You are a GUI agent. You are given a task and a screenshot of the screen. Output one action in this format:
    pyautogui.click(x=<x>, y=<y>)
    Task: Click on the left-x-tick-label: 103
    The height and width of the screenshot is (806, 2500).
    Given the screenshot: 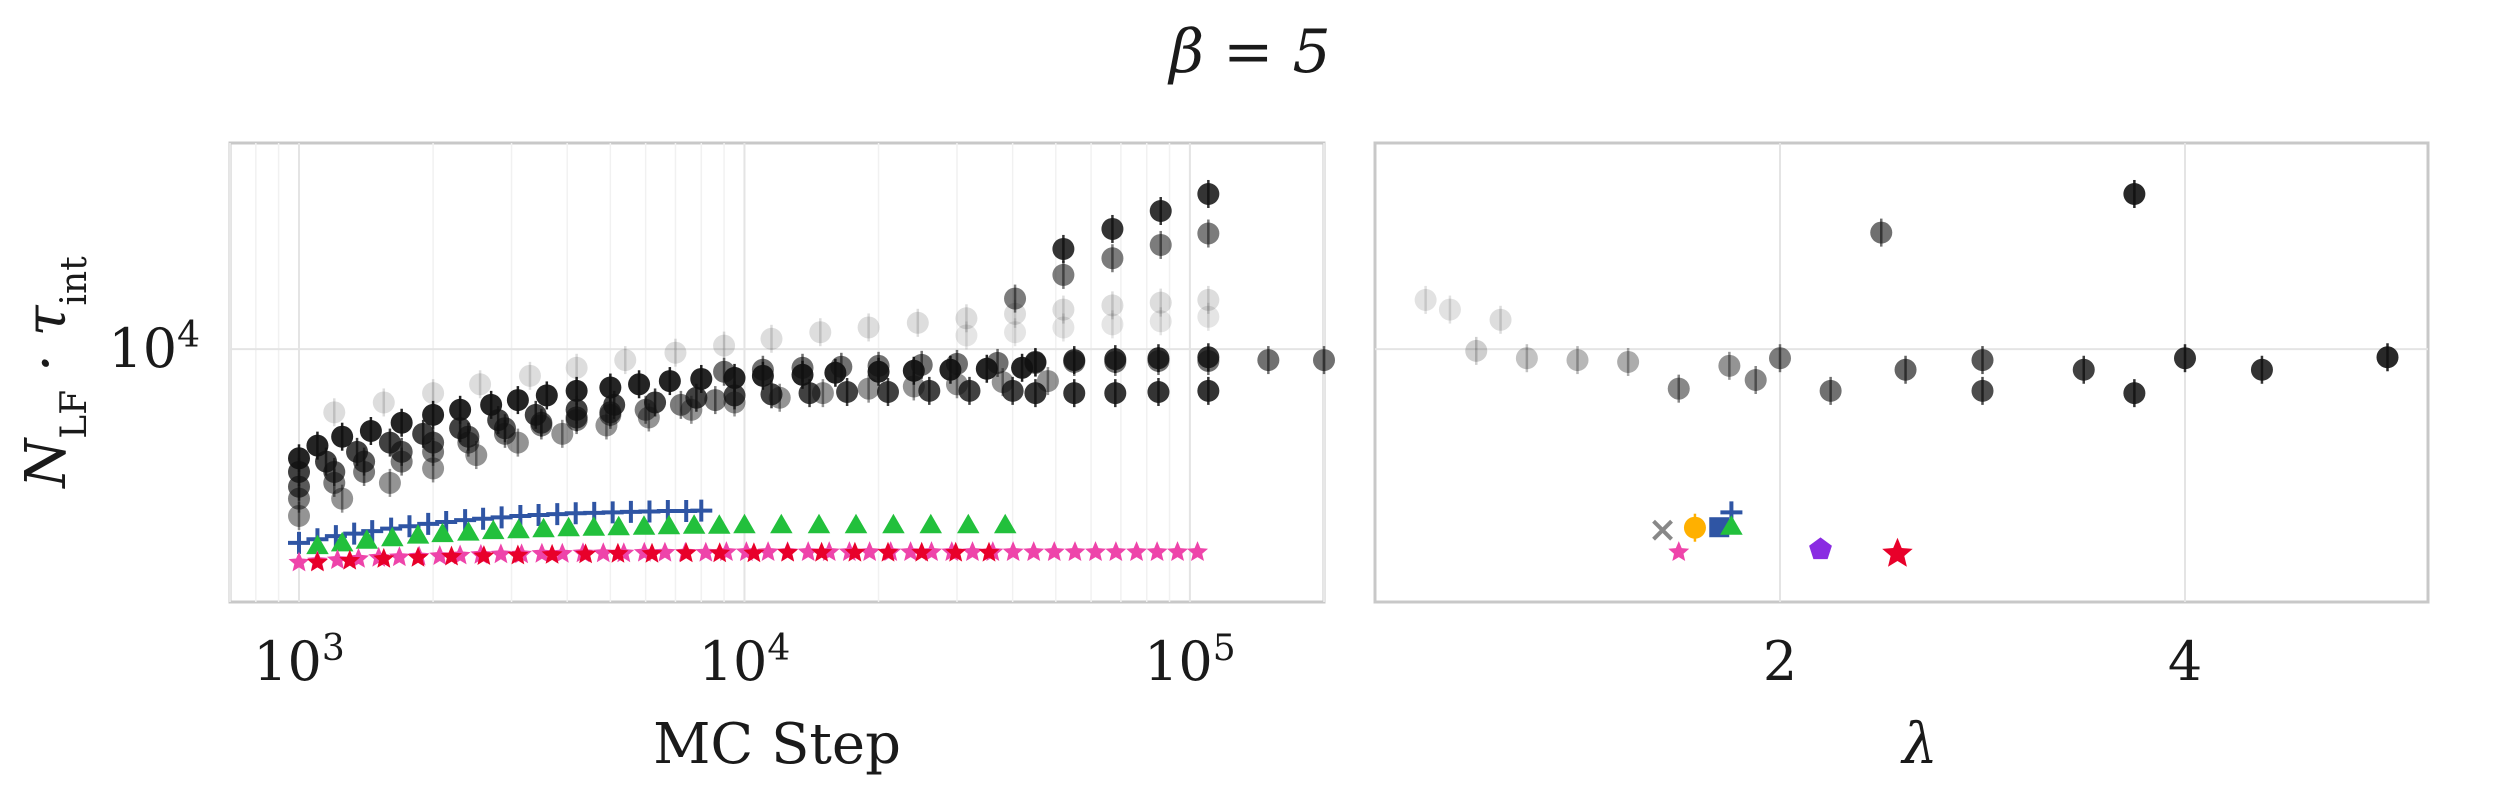 What is the action you would take?
    pyautogui.click(x=299, y=661)
    